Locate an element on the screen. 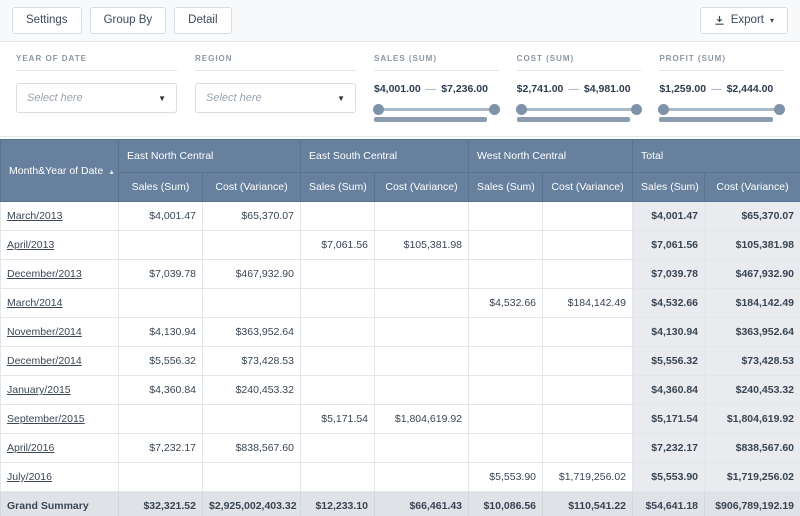 The height and width of the screenshot is (516, 800). value-cell: $4,532.66 is located at coordinates (669, 303).